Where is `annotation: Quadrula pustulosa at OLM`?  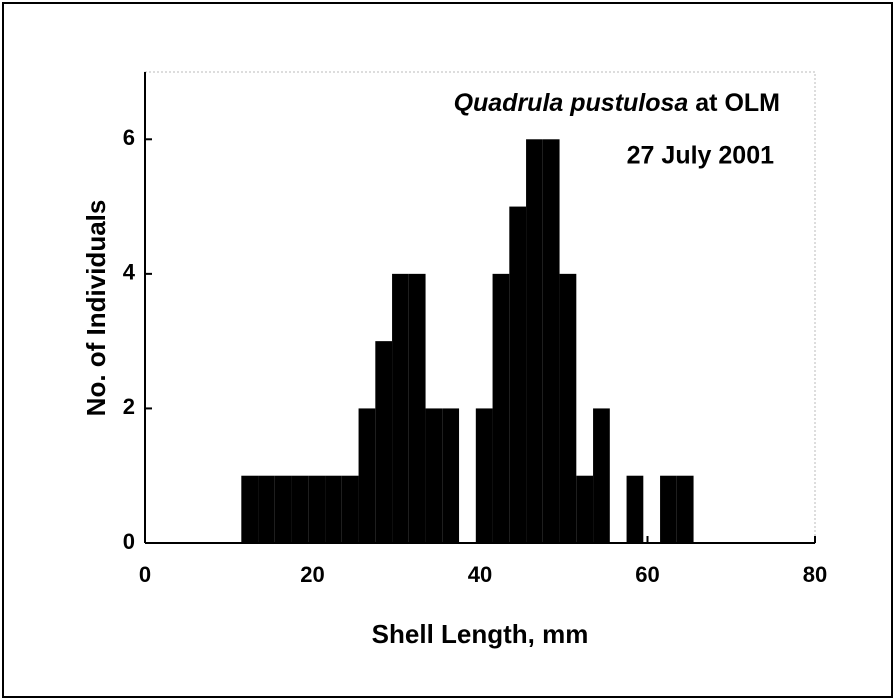 annotation: Quadrula pustulosa at OLM is located at coordinates (617, 103).